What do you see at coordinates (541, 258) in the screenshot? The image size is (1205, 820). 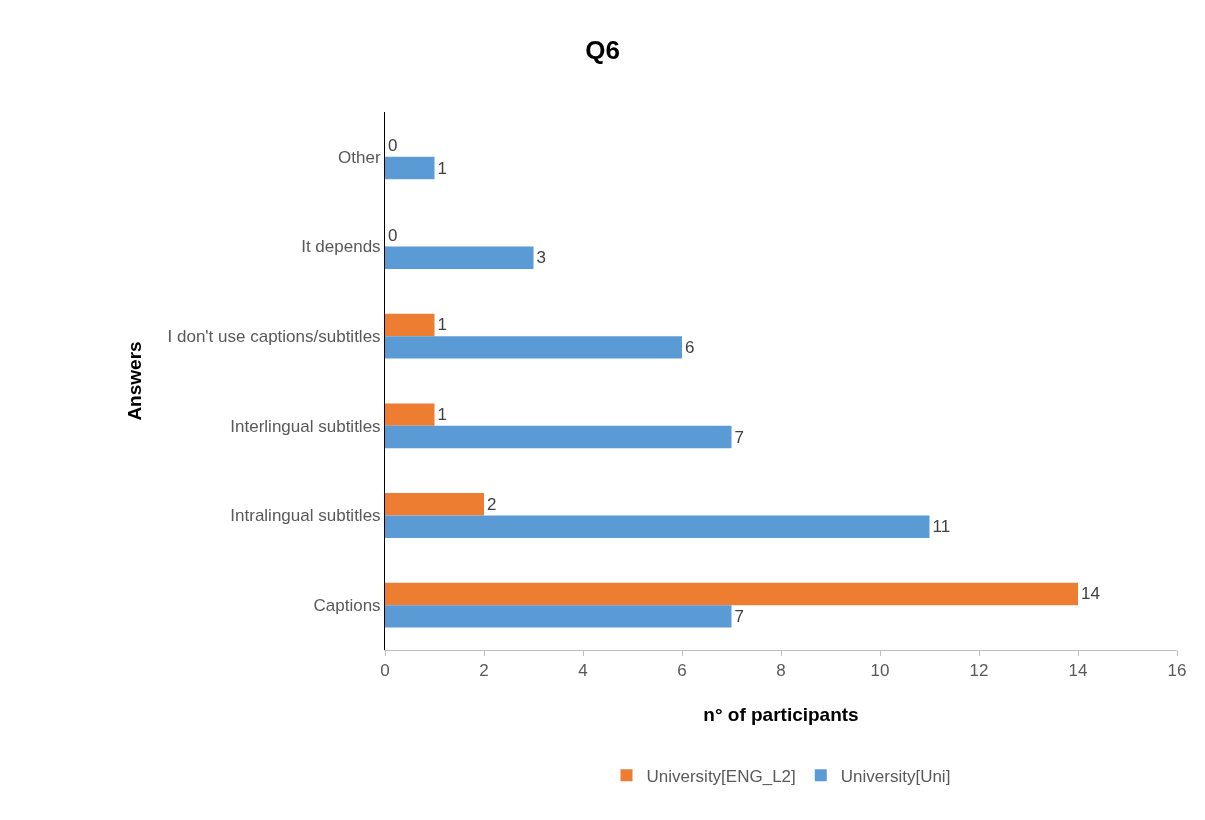 I see `data-label: 3` at bounding box center [541, 258].